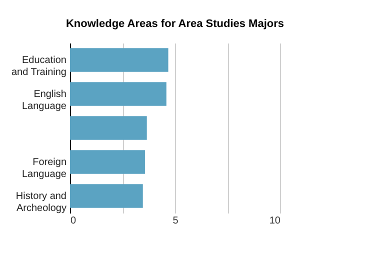  What do you see at coordinates (41, 202) in the screenshot?
I see `y-tick-label: History and Archeology` at bounding box center [41, 202].